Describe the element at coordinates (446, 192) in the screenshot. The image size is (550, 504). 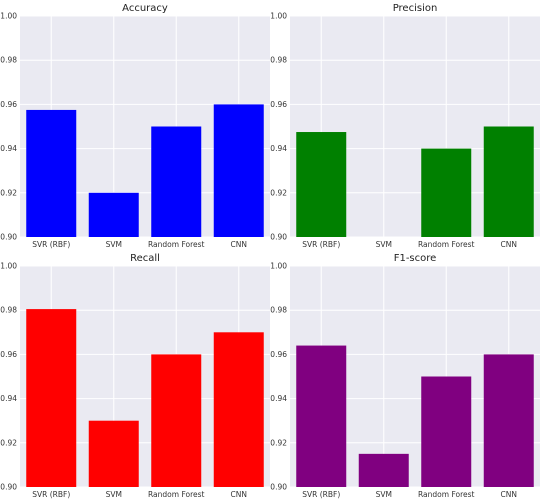
I see `precision-bar-random-forest` at that location.